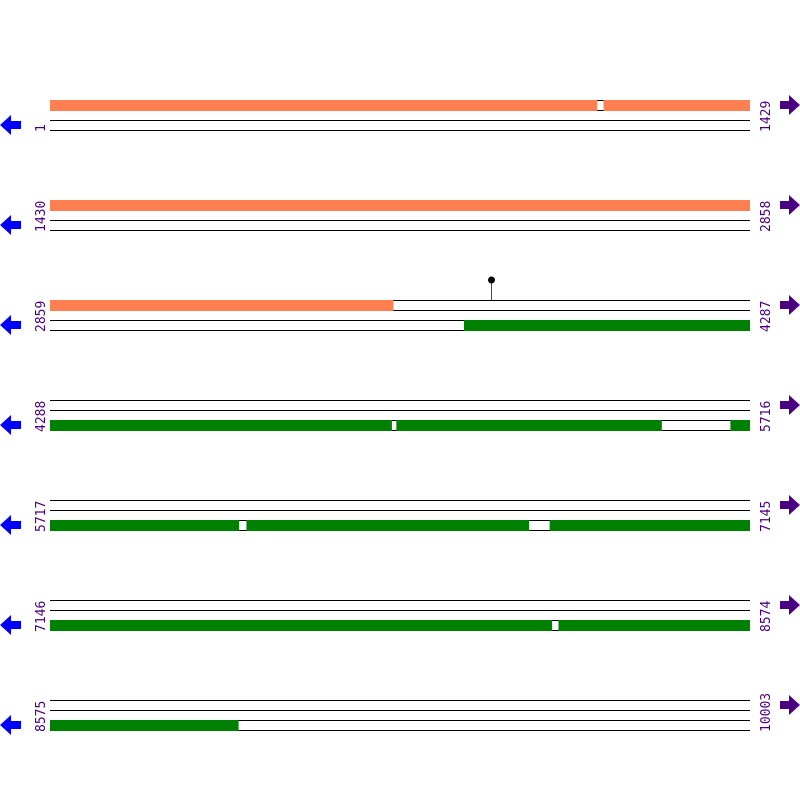 The width and height of the screenshot is (800, 800). What do you see at coordinates (400, 305) in the screenshot?
I see `map-row: 2859 4287` at bounding box center [400, 305].